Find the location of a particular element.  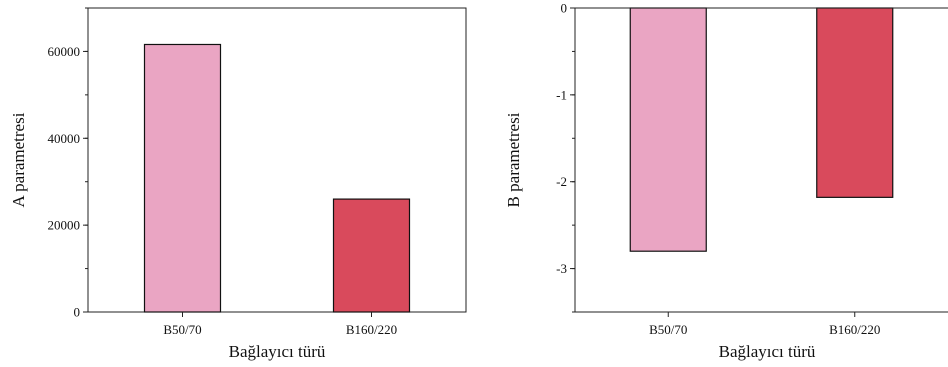

chart-b-x-axis-label: Bağlayıcı türü is located at coordinates (767, 351).